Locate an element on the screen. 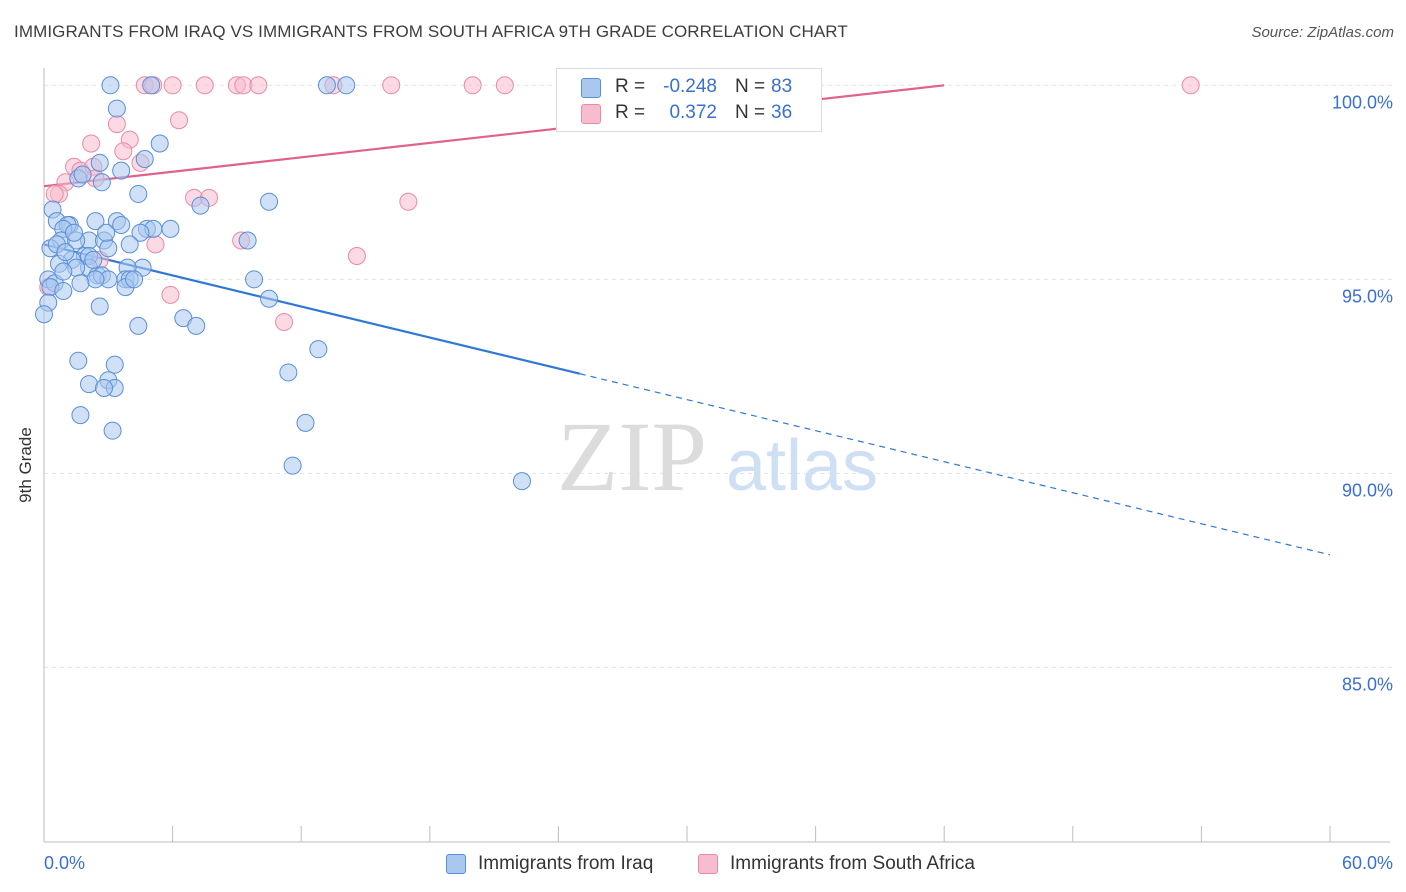 The image size is (1406, 892). south-africa-swatch is located at coordinates (591, 114).